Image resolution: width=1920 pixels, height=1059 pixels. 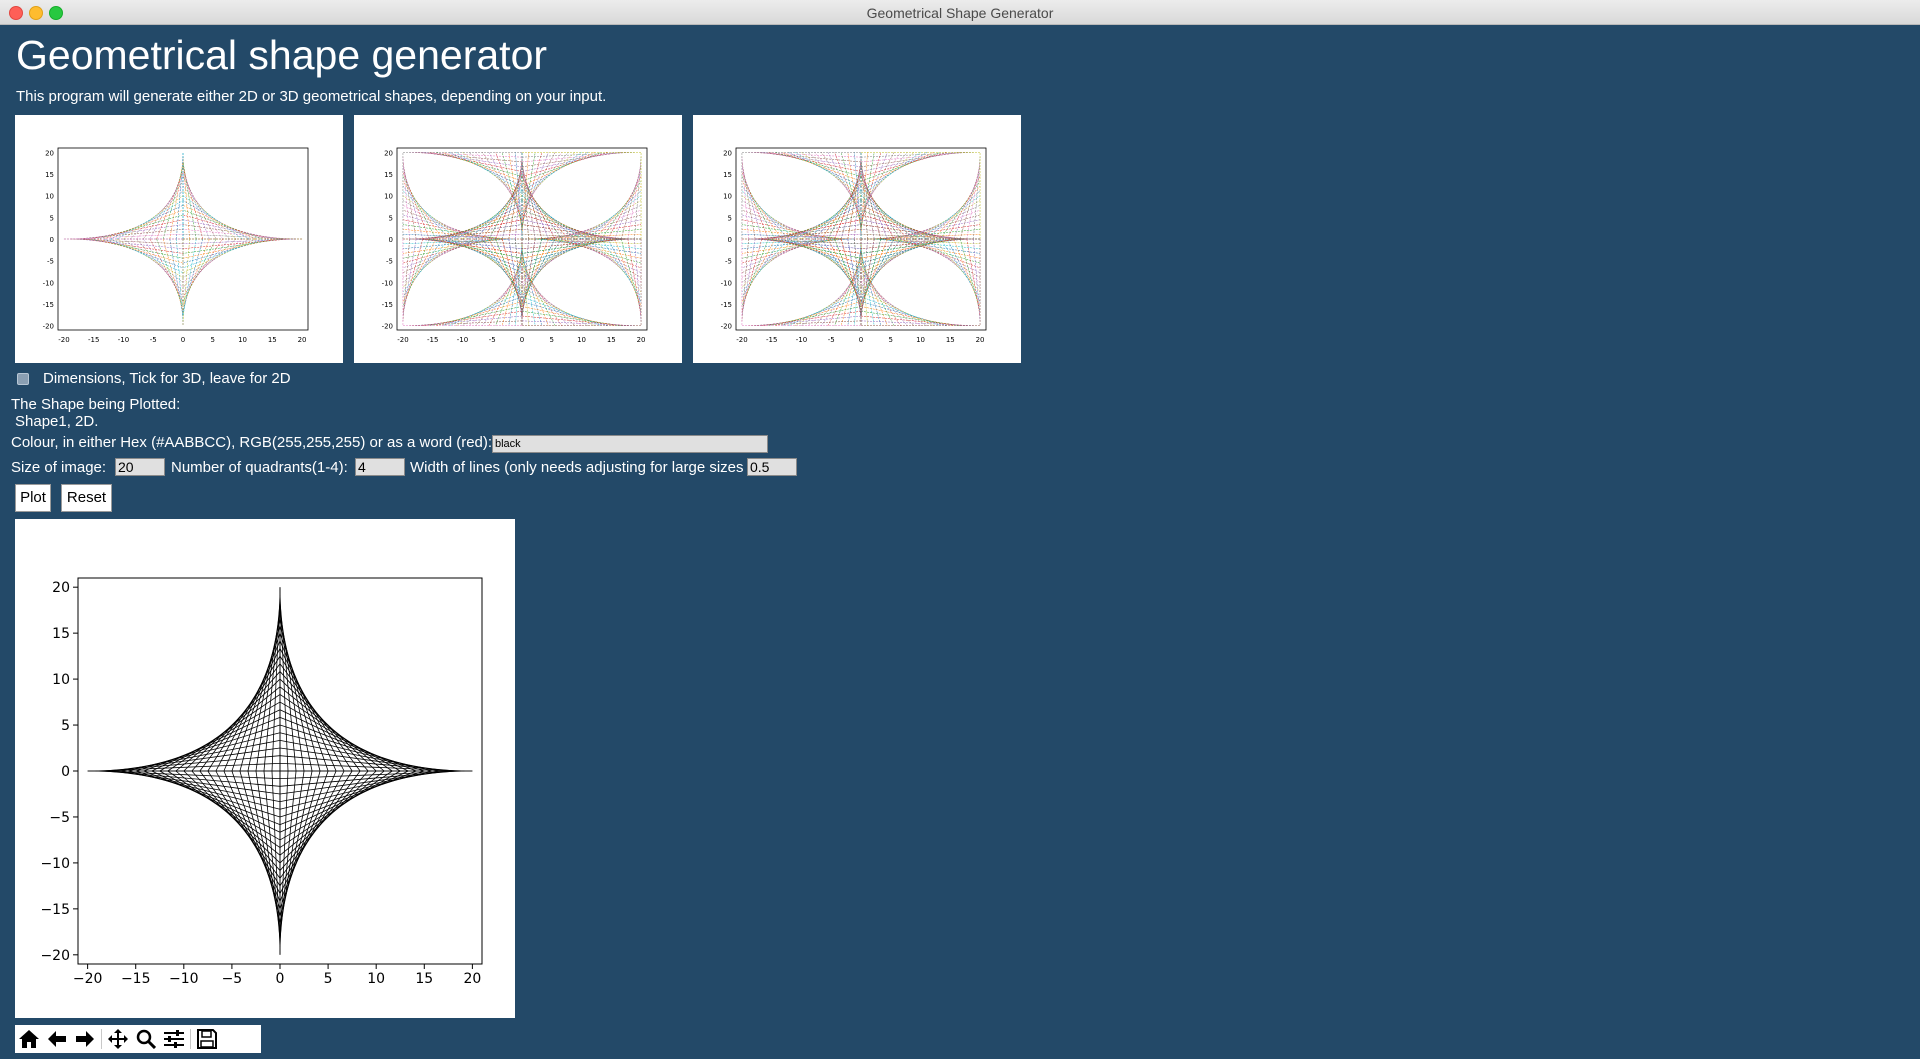 I want to click on preview-y-tick-label: -5, so click(x=728, y=262).